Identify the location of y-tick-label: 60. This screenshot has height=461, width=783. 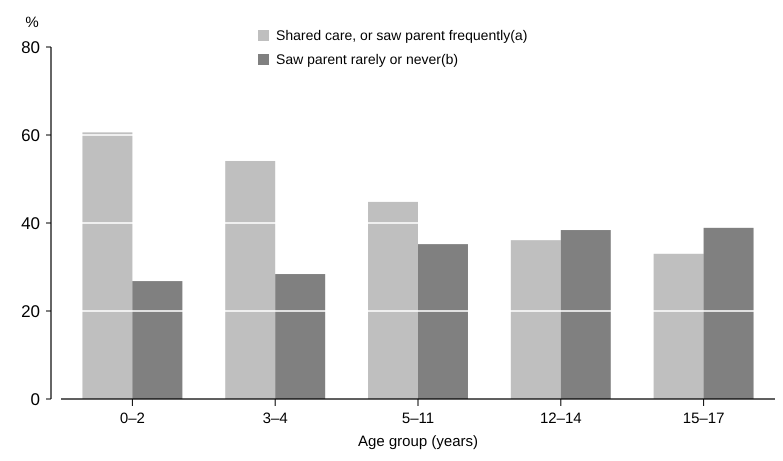
(30, 135).